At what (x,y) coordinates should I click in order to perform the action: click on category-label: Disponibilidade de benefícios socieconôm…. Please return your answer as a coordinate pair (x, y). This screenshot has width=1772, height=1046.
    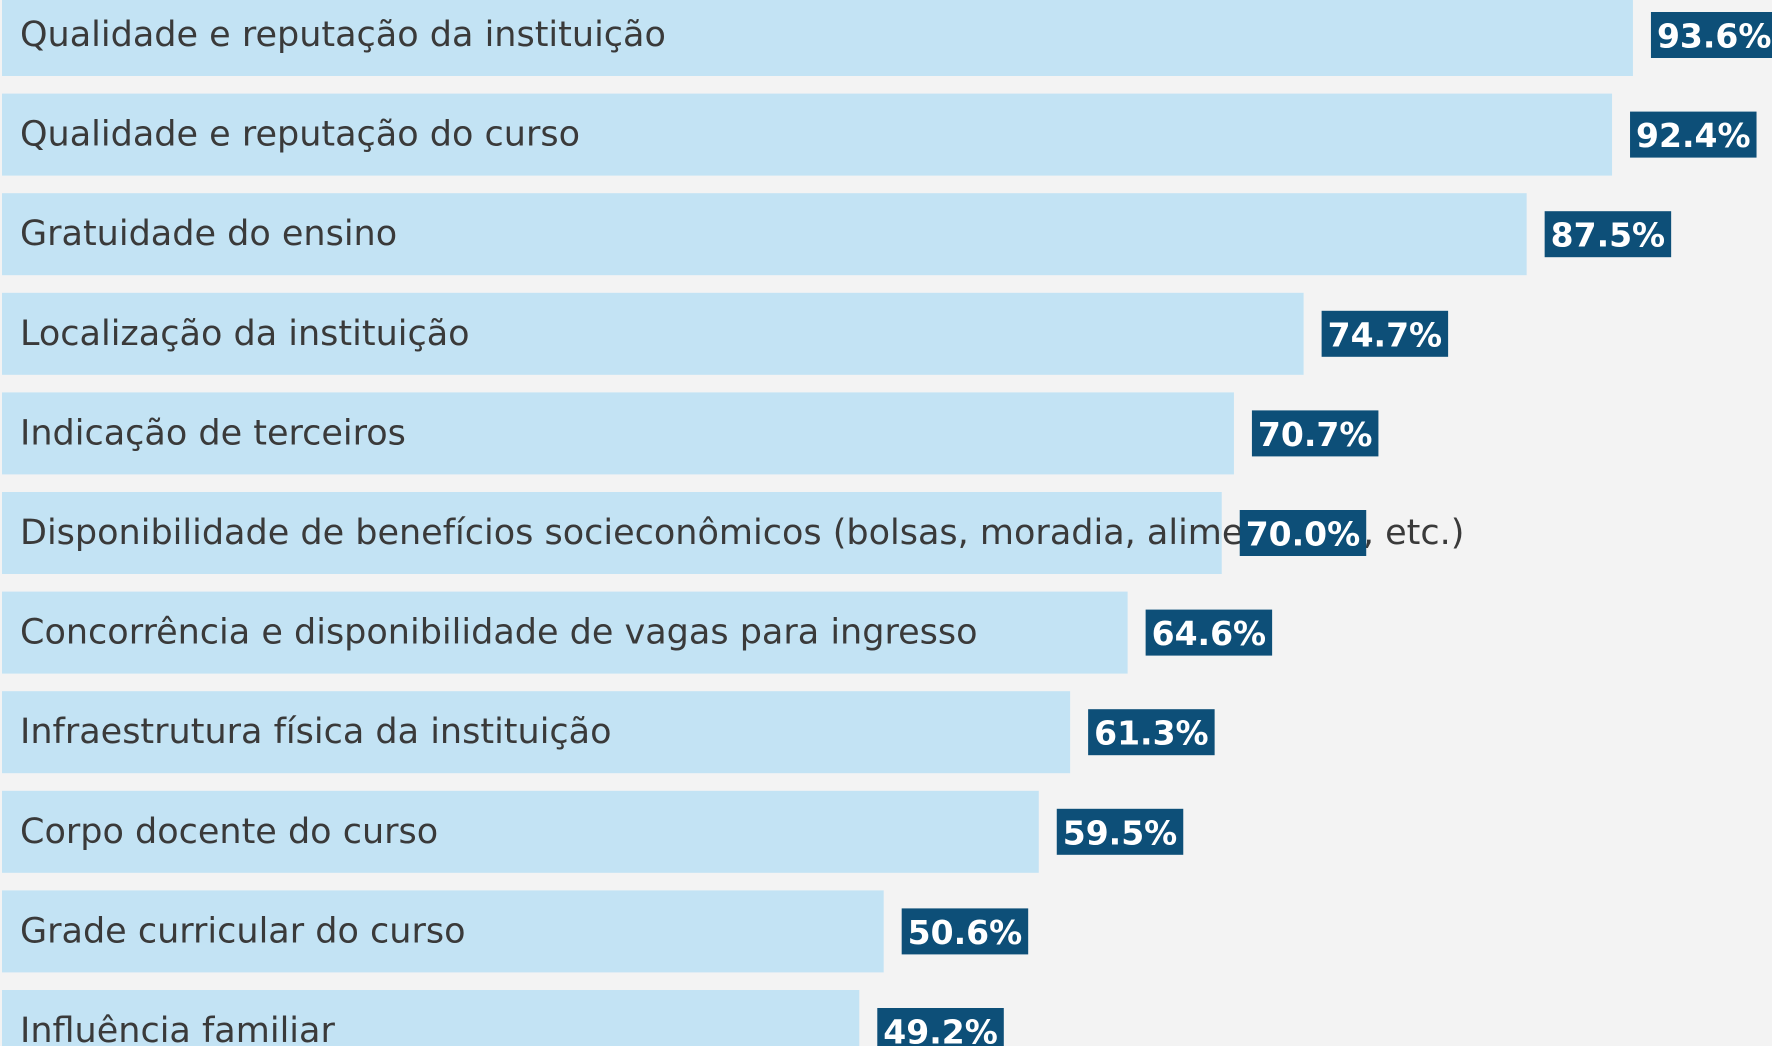
    Looking at the image, I should click on (742, 533).